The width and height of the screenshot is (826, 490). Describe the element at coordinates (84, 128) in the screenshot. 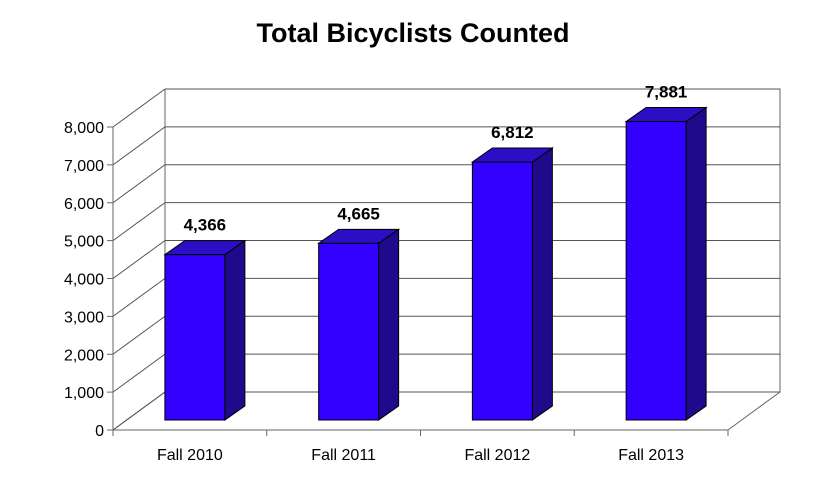

I see `y-tick-label: 8,000` at that location.